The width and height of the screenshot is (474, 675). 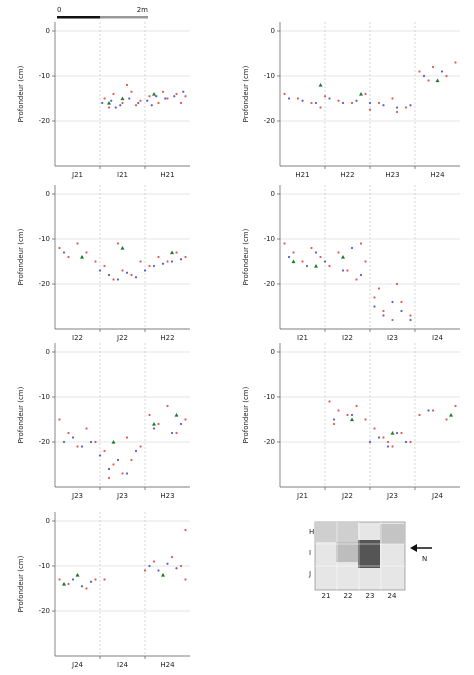 I want to click on x-tick-label: H21, so click(x=167, y=175).